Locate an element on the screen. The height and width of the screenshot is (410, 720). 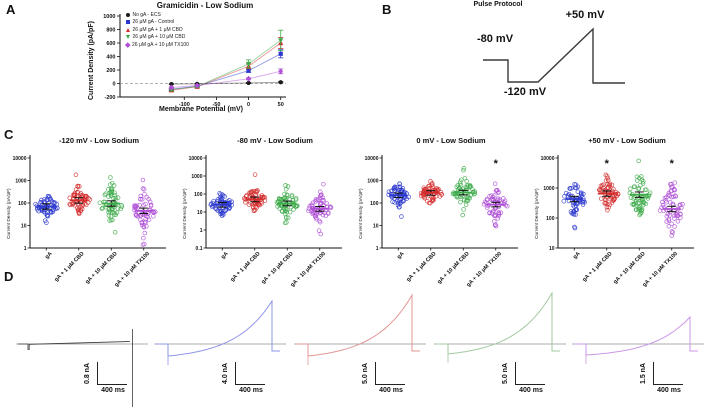
trace-no-ga: 0.8 nA 400 ms is located at coordinates (84, 341).